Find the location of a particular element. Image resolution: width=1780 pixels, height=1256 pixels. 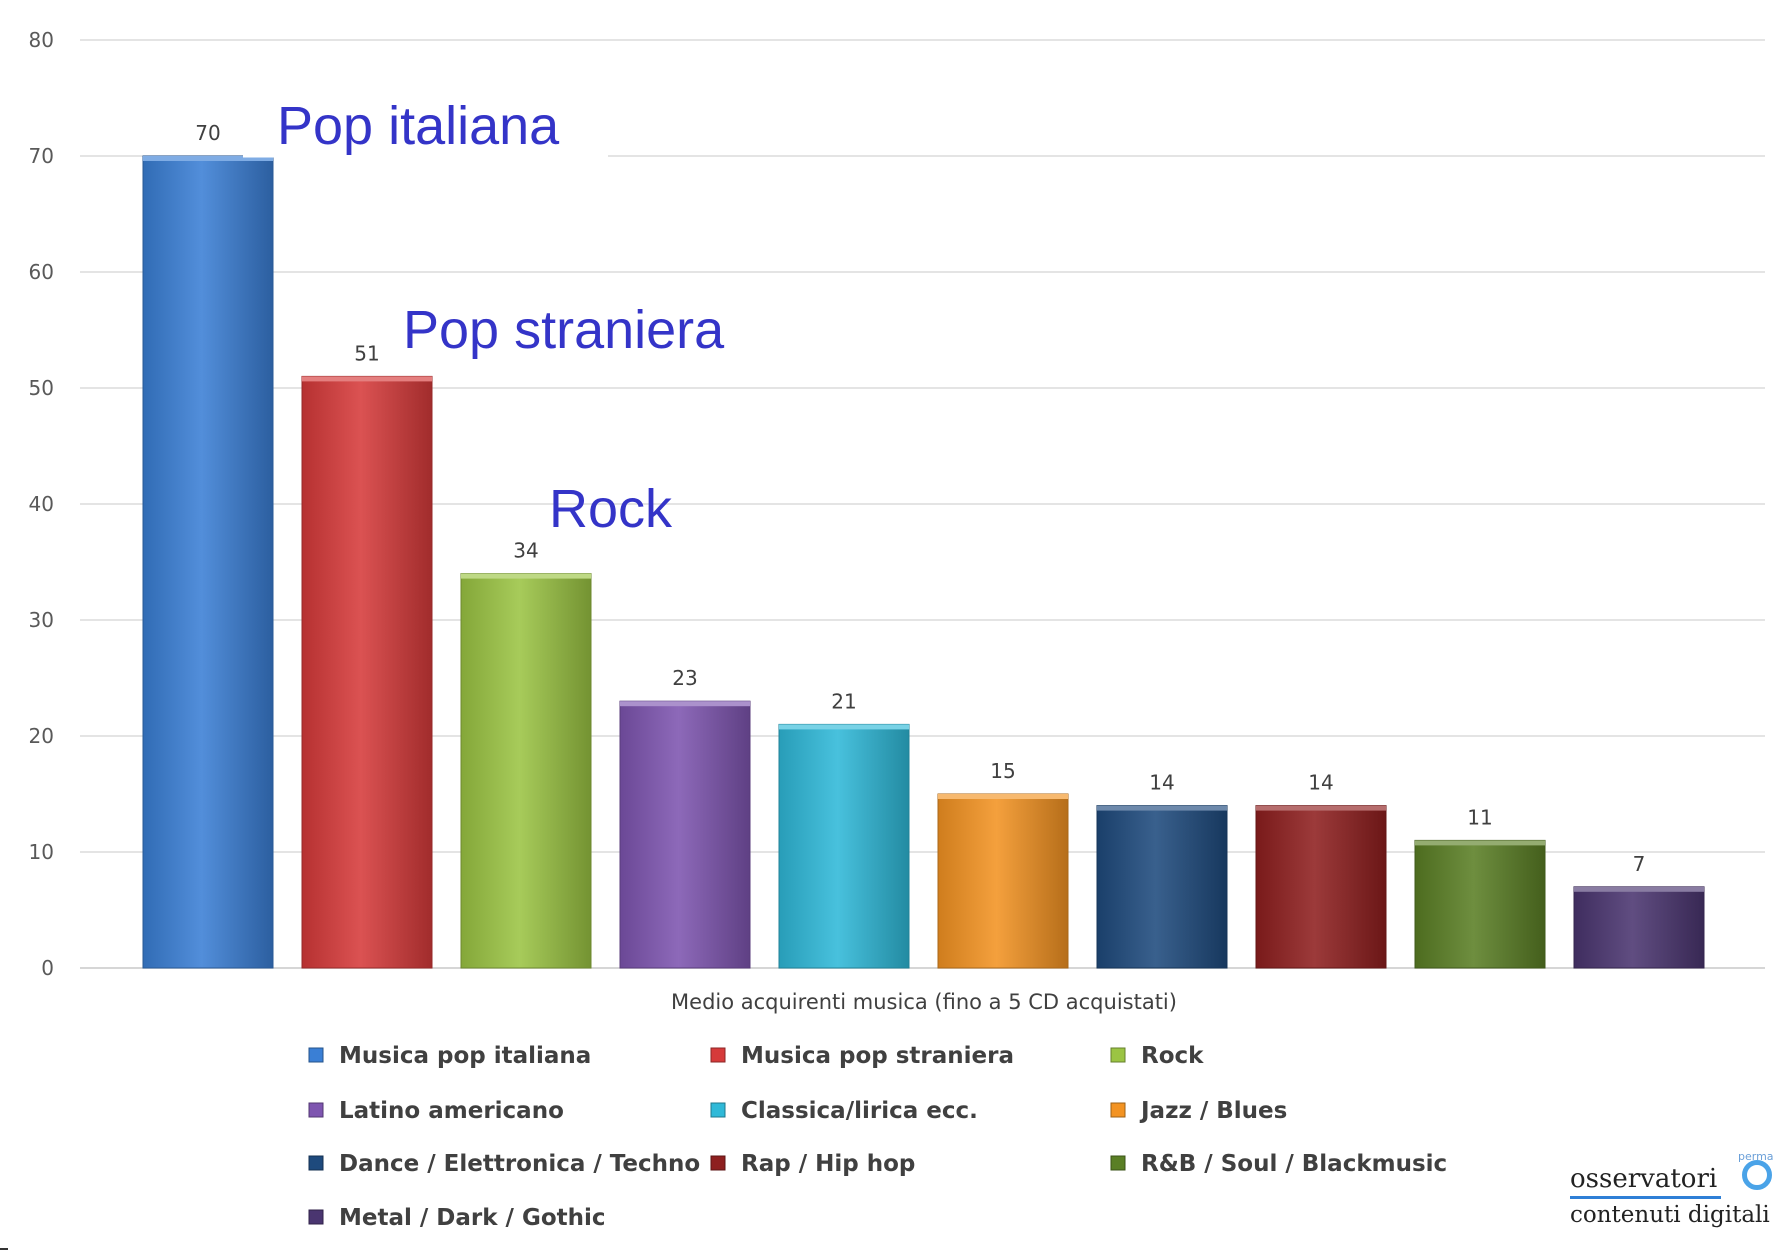

observatory-logo: perma osservatori contenuti digitali is located at coordinates (1675, 1190).